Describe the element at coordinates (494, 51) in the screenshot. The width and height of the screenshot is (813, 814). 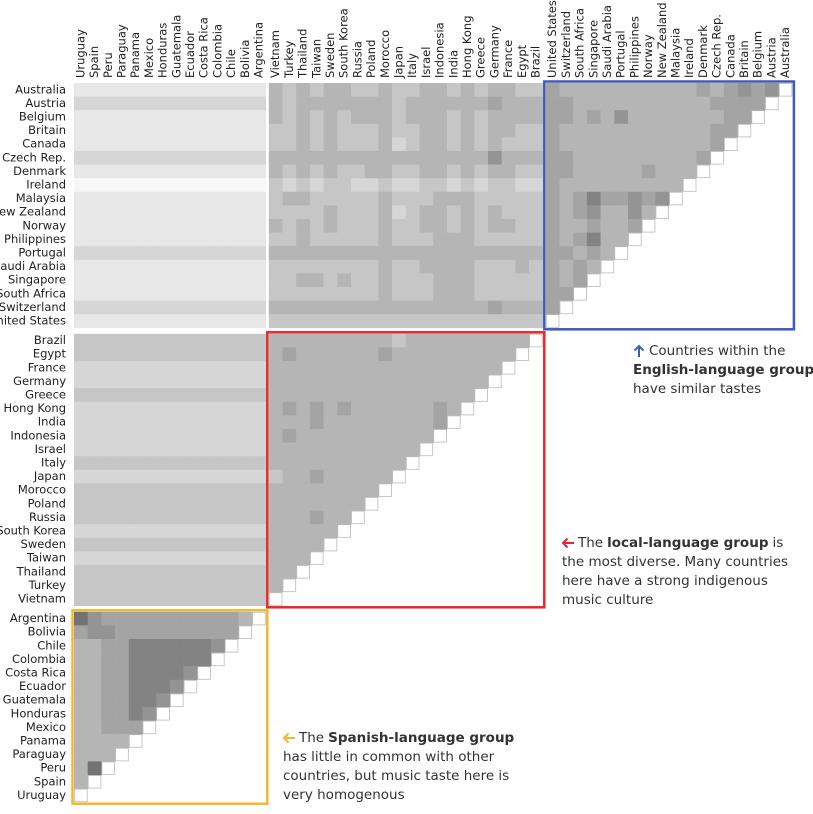
I see `column-label: Germany` at that location.